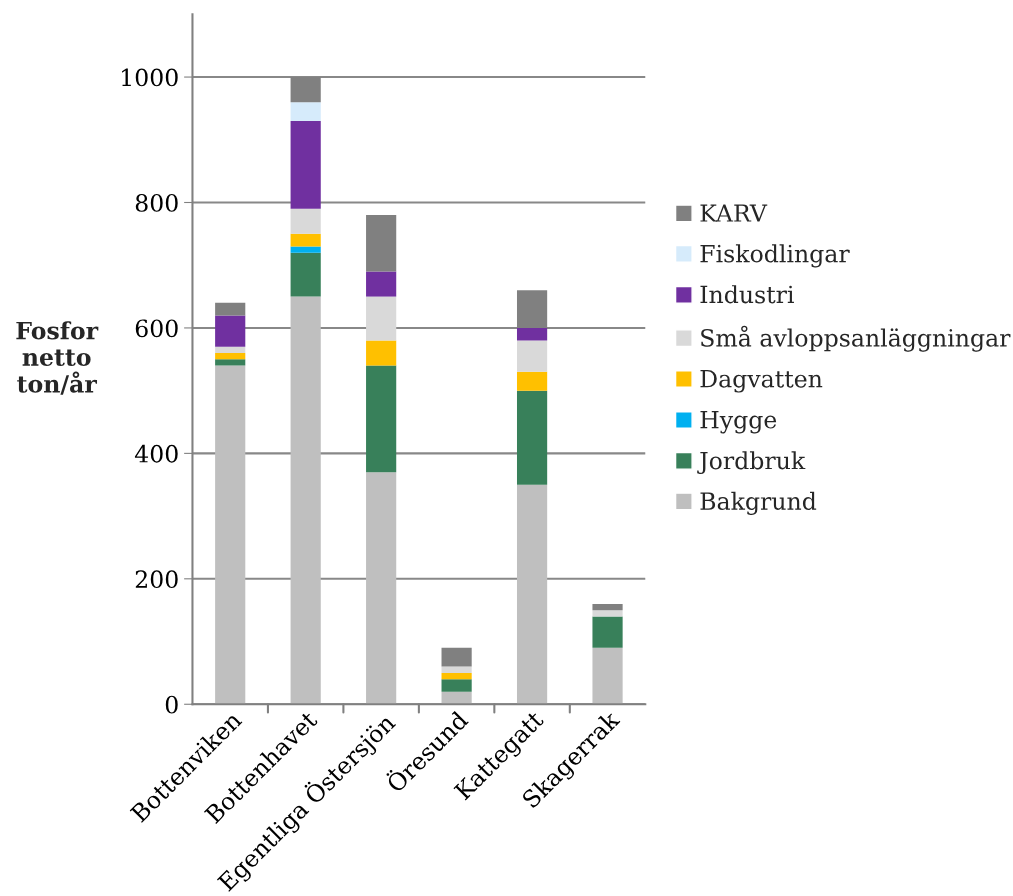 This screenshot has width=1013, height=896. Describe the element at coordinates (758, 503) in the screenshot. I see `legend-label: Bakgrund` at that location.